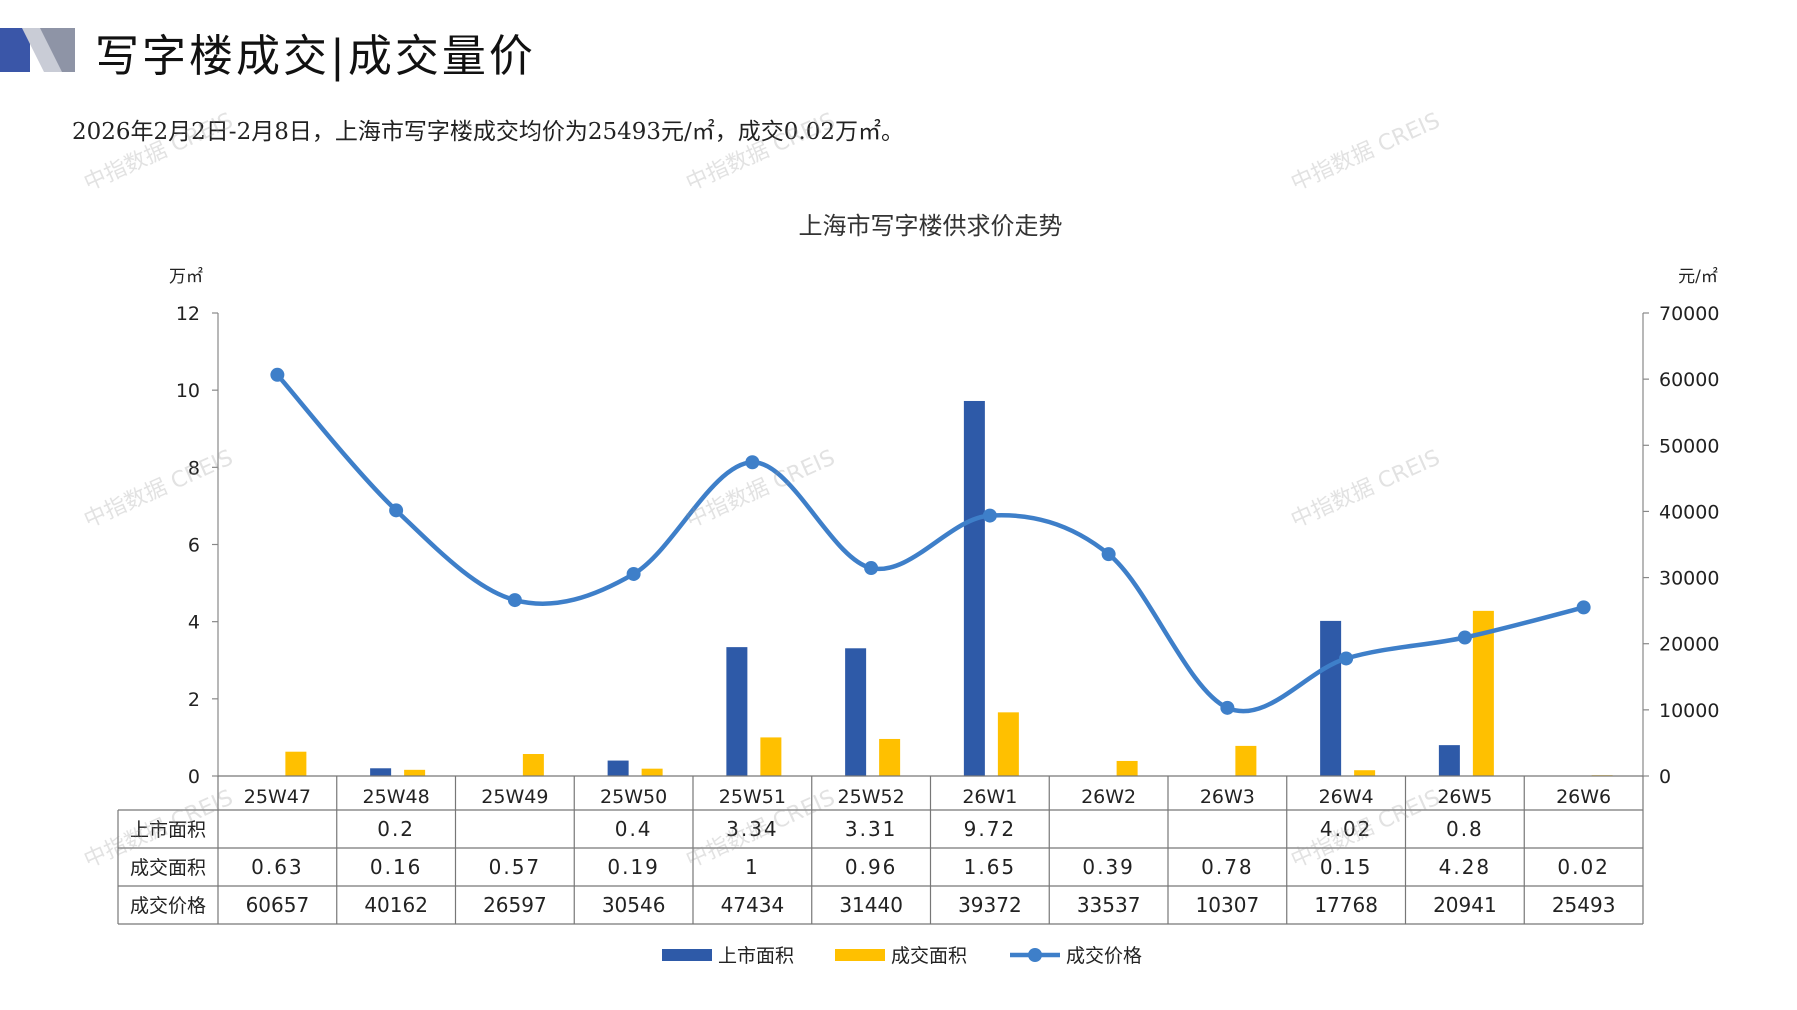 The height and width of the screenshot is (1010, 1797). What do you see at coordinates (296, 763) in the screenshot?
I see `bar-deal-25W47` at bounding box center [296, 763].